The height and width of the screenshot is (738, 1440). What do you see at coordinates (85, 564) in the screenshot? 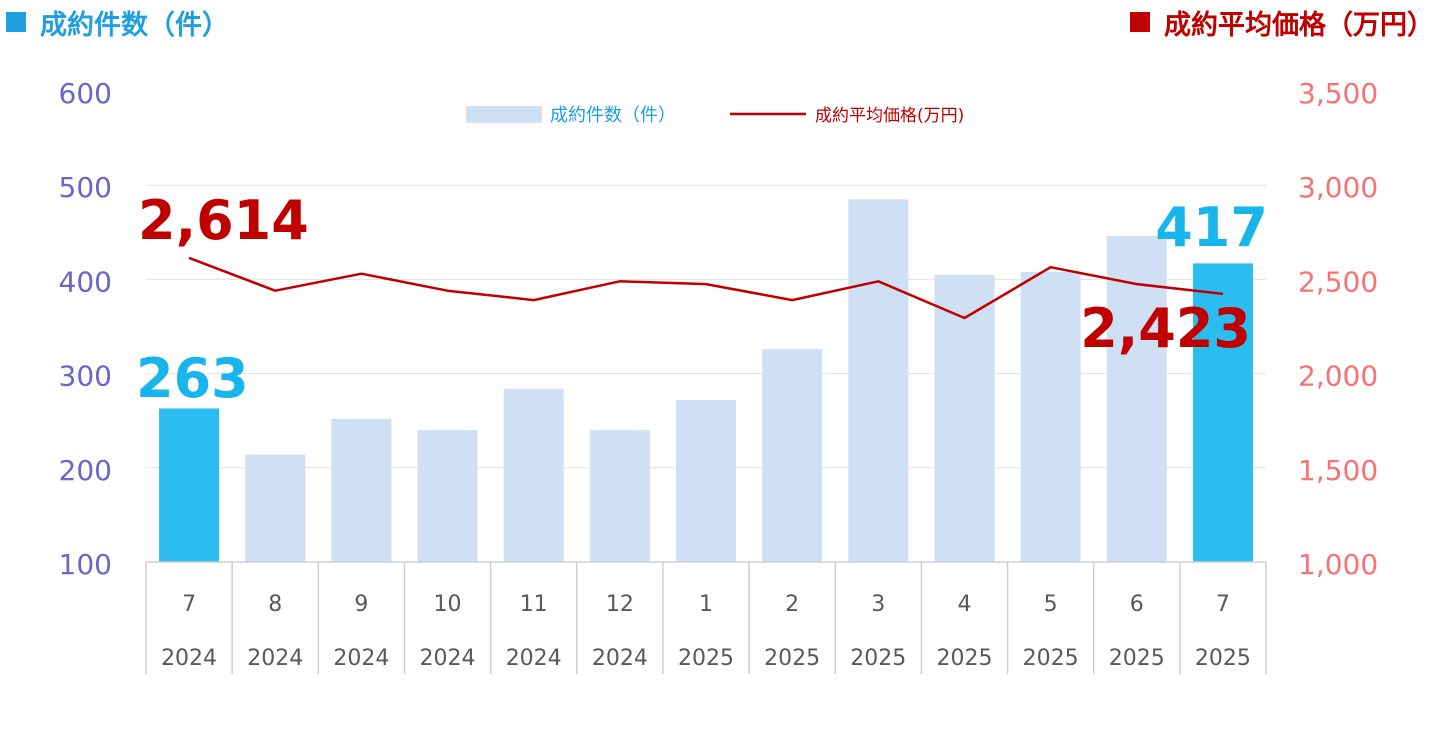
I see `left-tick-label: 100` at bounding box center [85, 564].